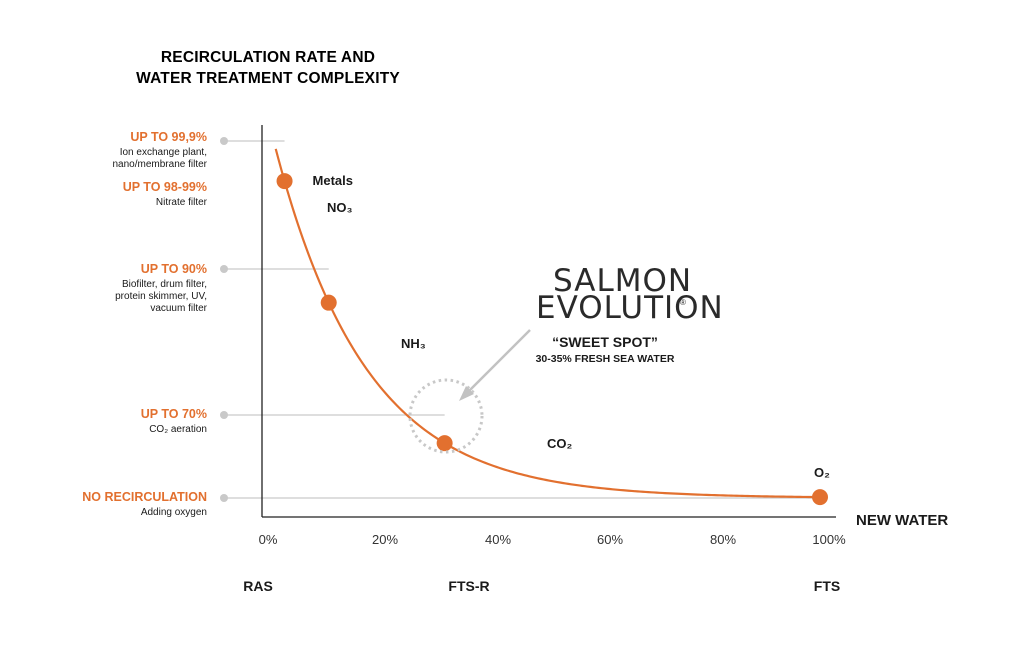 The height and width of the screenshot is (647, 1024). I want to click on x-tick-label: 100%, so click(829, 539).